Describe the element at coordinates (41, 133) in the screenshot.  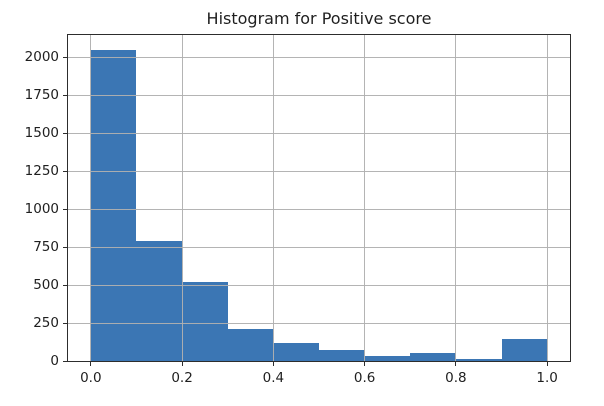
I see `y-tick-label: 1500` at that location.